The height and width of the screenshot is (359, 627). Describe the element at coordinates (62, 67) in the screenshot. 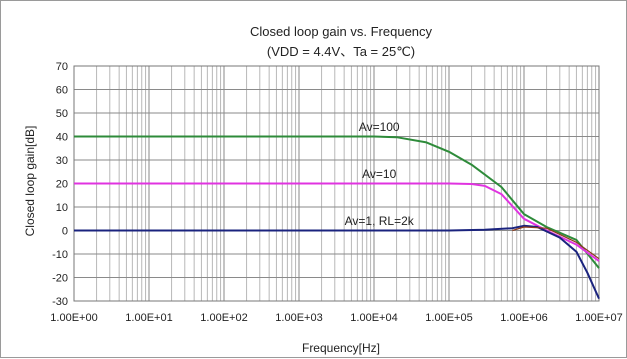

I see `y-tick-label: 70` at that location.